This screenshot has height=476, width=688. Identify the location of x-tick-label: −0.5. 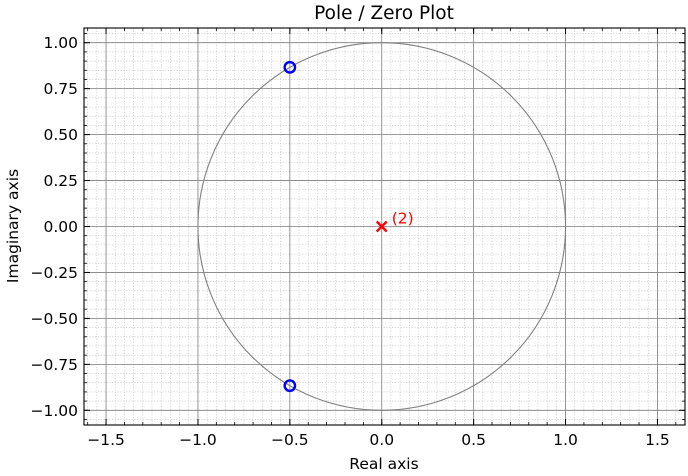
(290, 440).